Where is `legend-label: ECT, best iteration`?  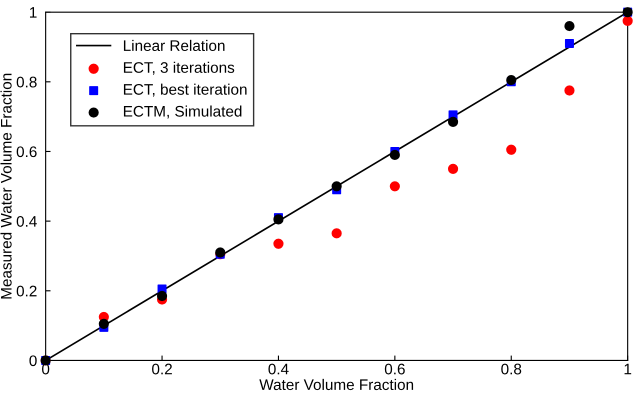
legend-label: ECT, best iteration is located at coordinates (185, 90).